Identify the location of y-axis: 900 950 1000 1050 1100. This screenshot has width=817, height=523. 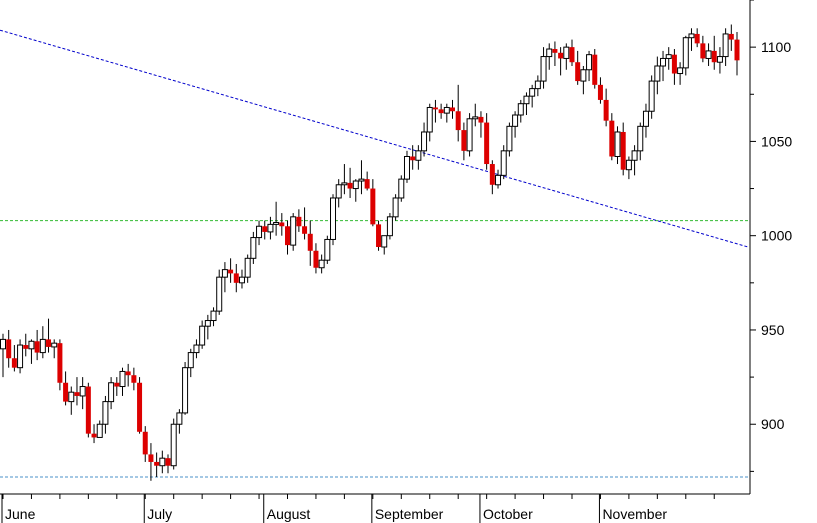
(771, 236).